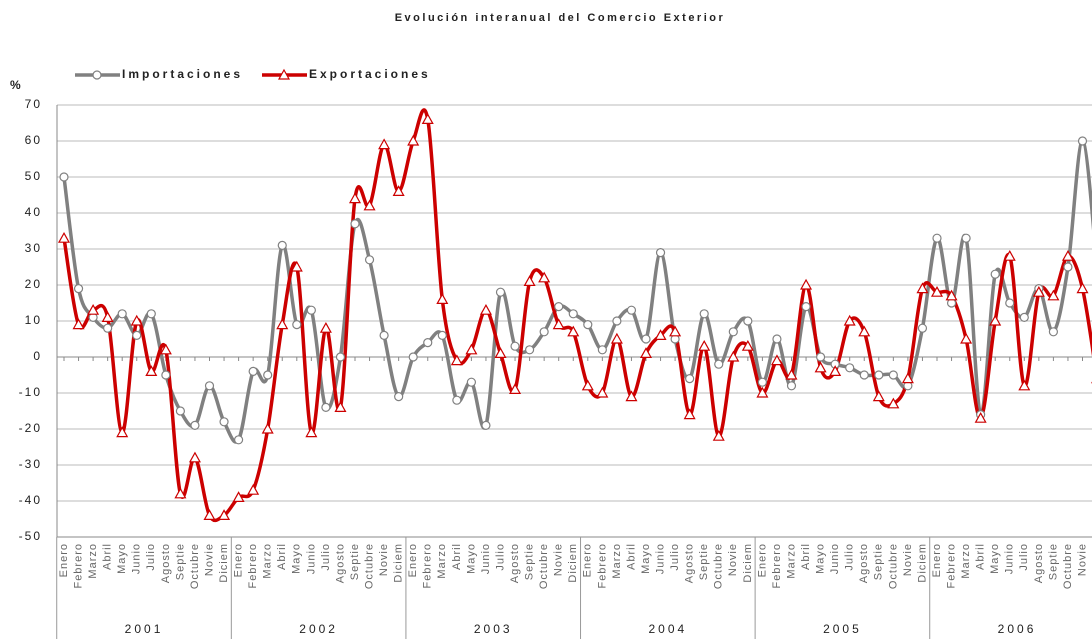 The width and height of the screenshot is (1092, 639). Describe the element at coordinates (33, 284) in the screenshot. I see `y-tick-label: 20` at that location.